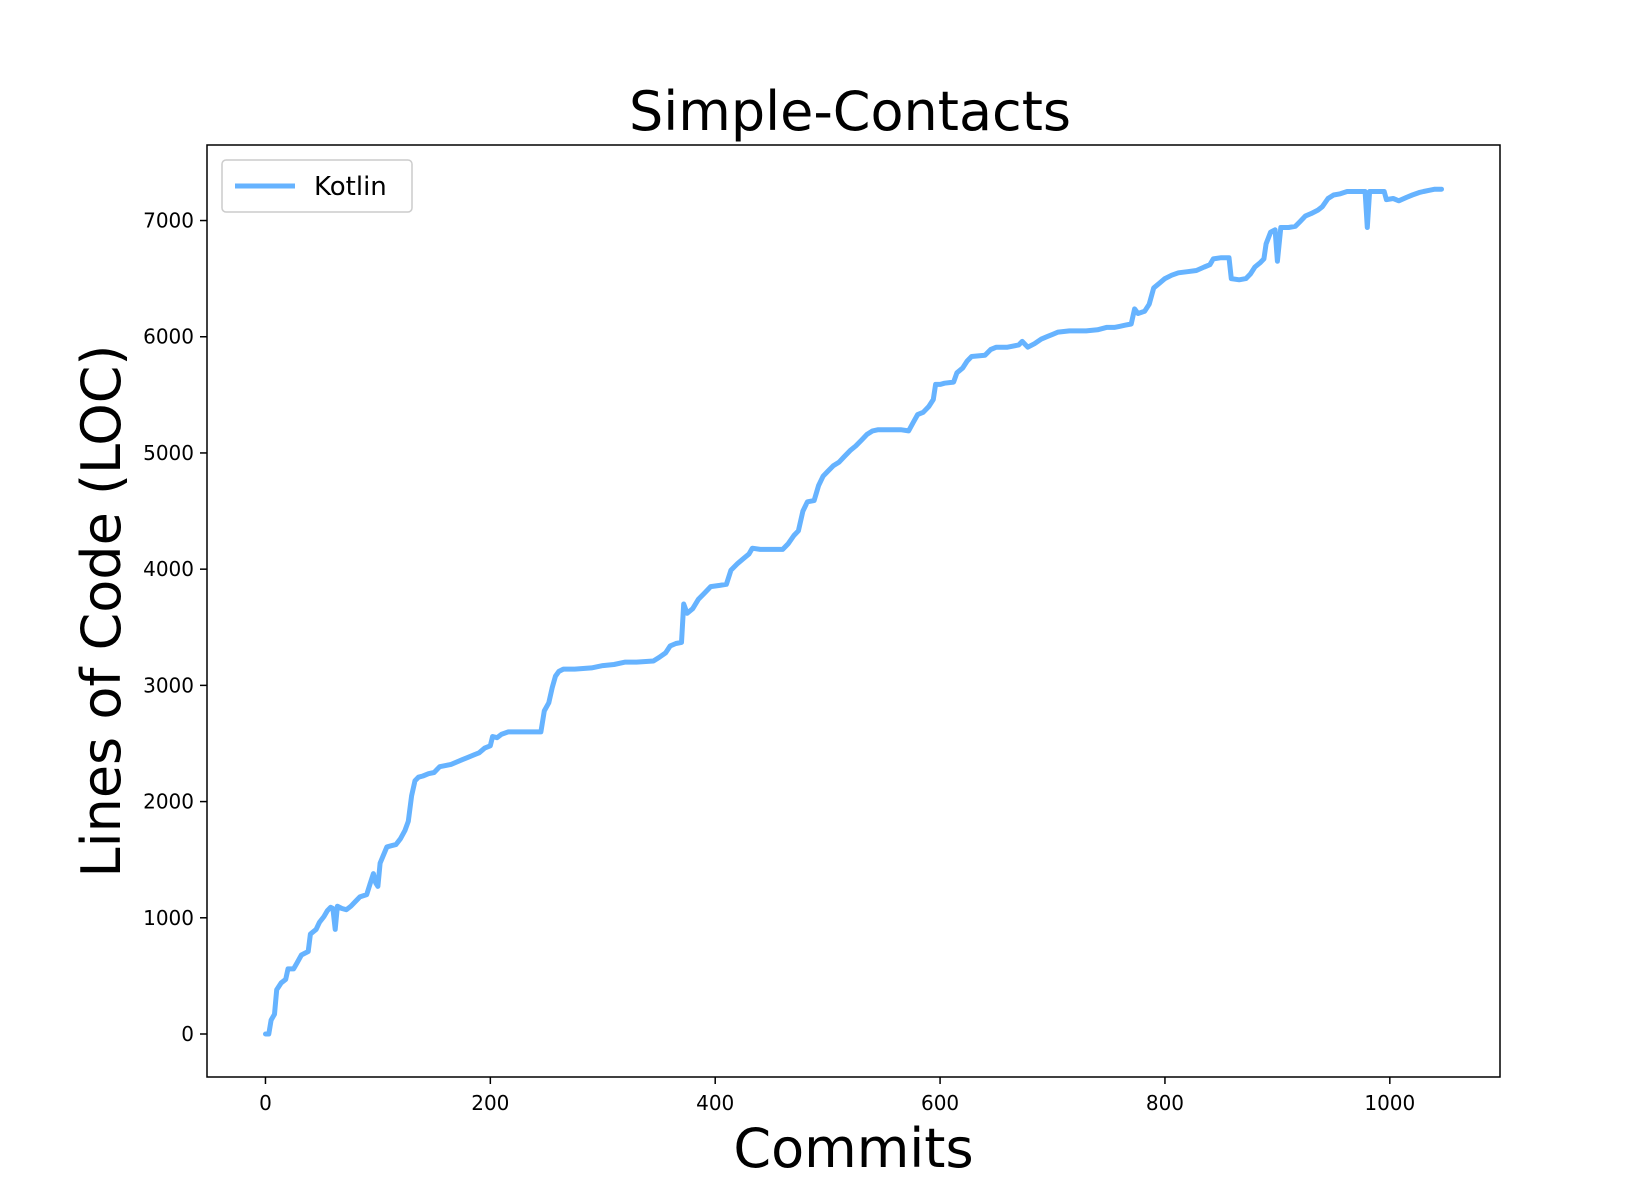  What do you see at coordinates (940, 1103) in the screenshot?
I see `x-tick-label: 600` at bounding box center [940, 1103].